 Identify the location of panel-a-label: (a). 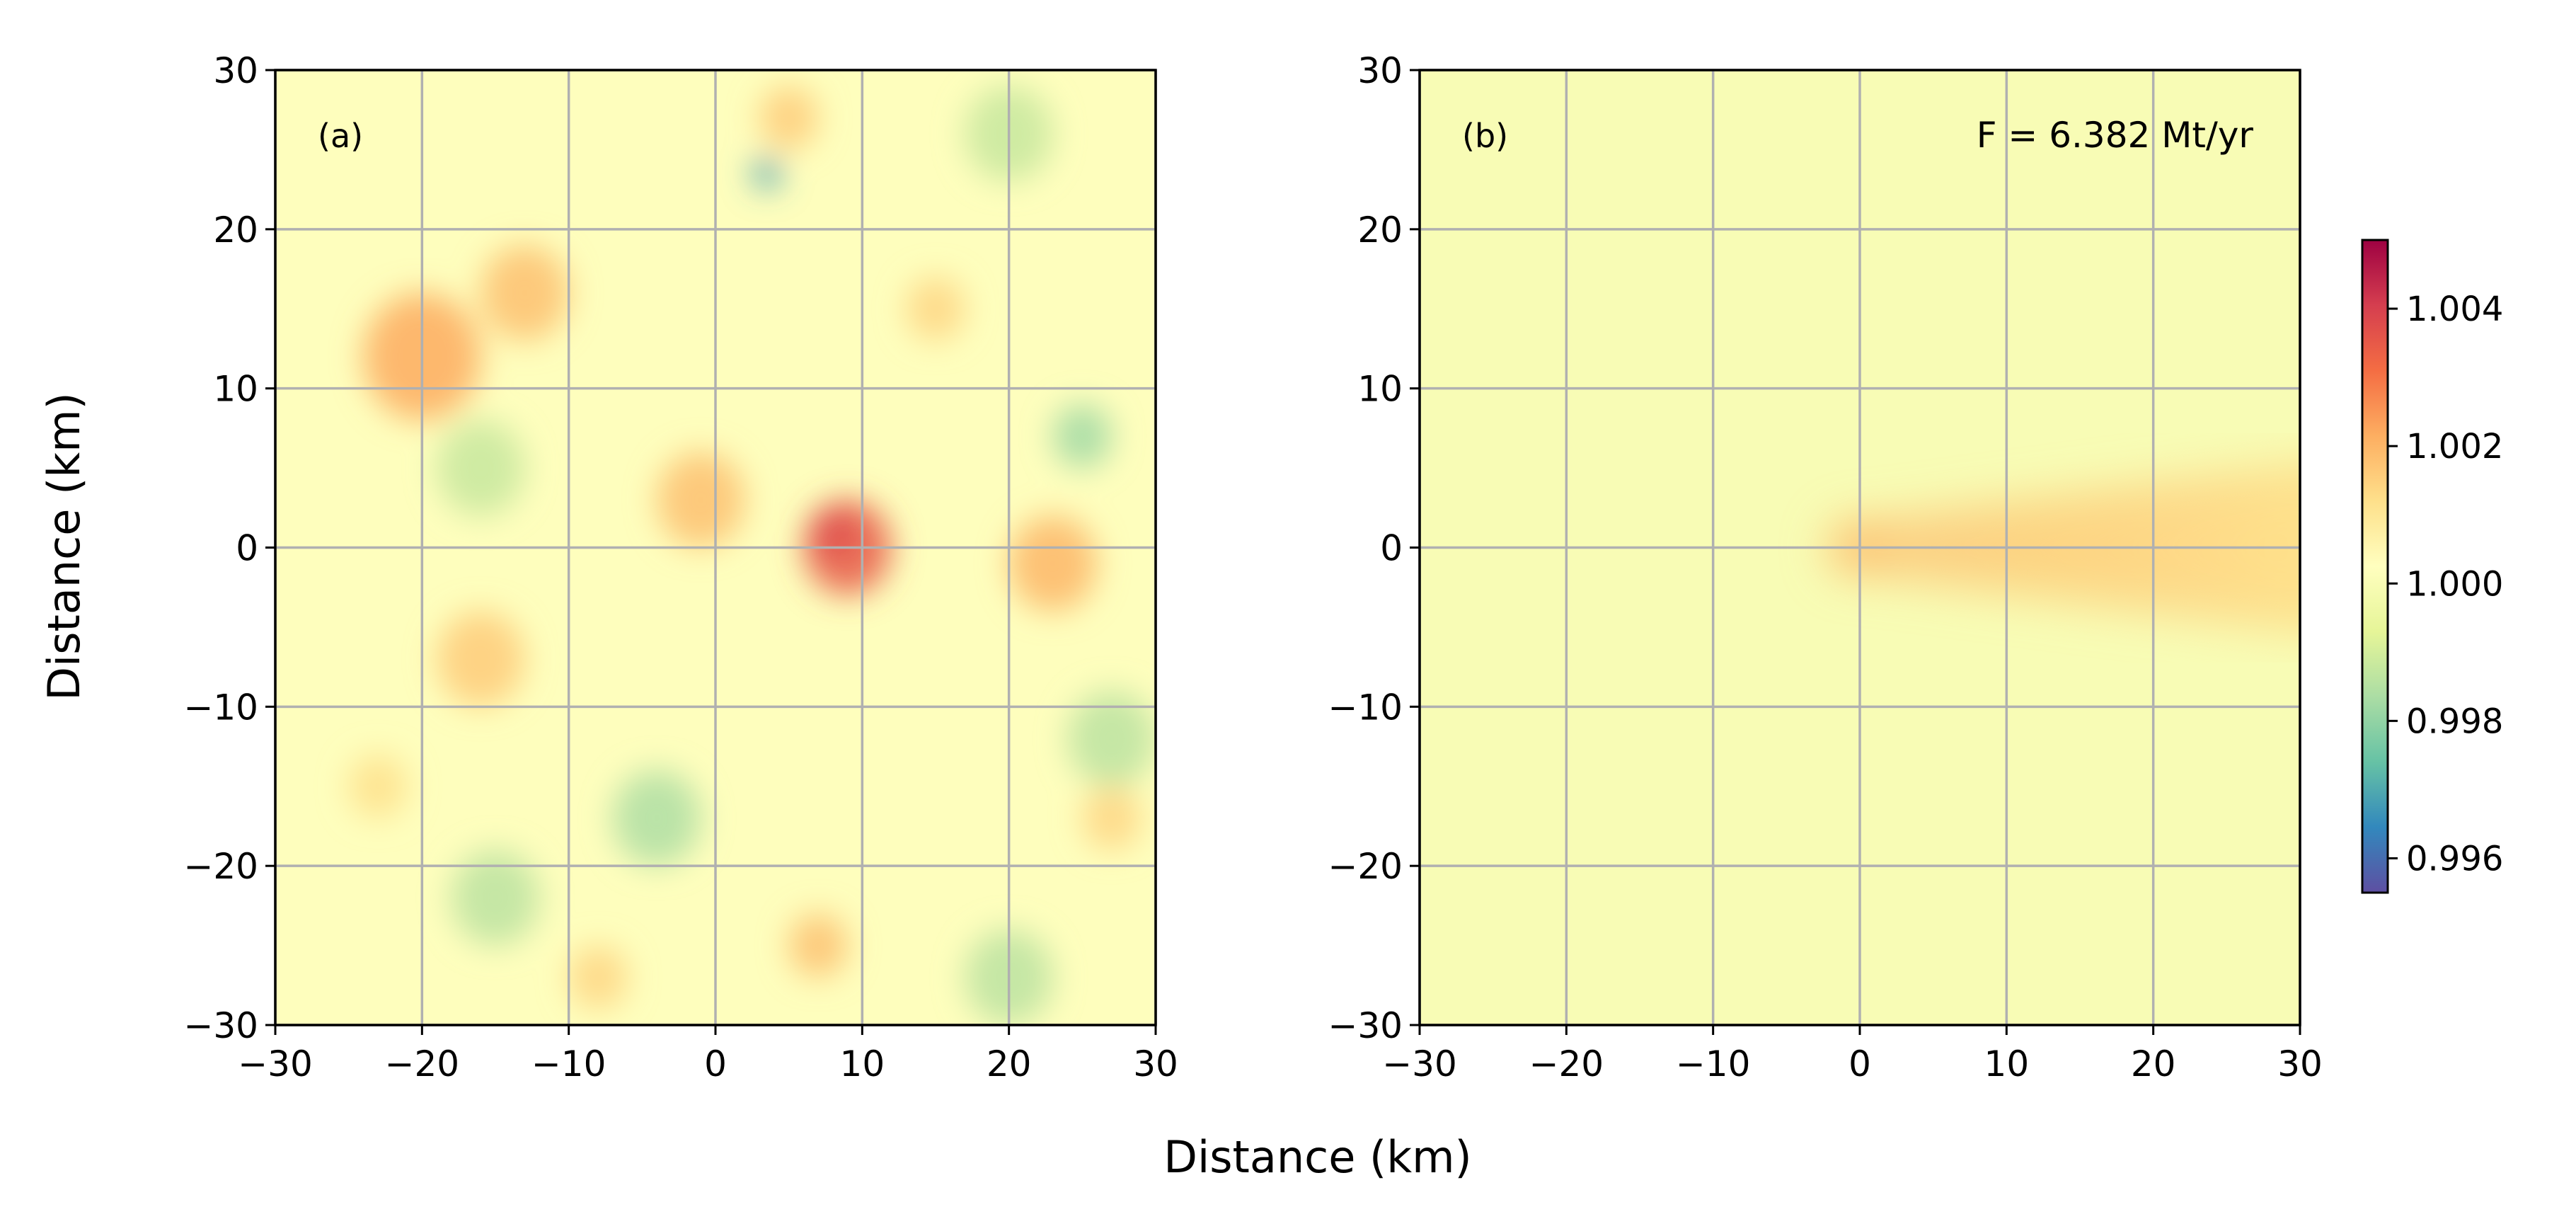
(341, 136).